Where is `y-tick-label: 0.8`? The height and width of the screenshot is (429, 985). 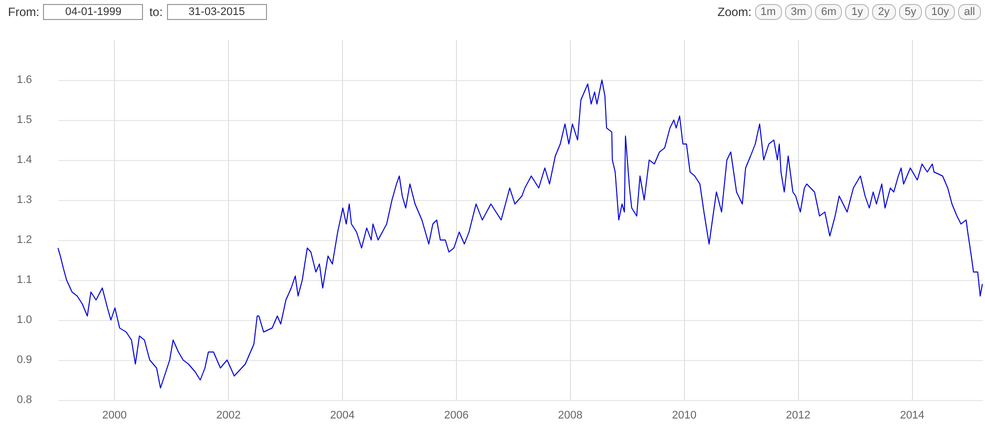
y-tick-label: 0.8 is located at coordinates (24, 400).